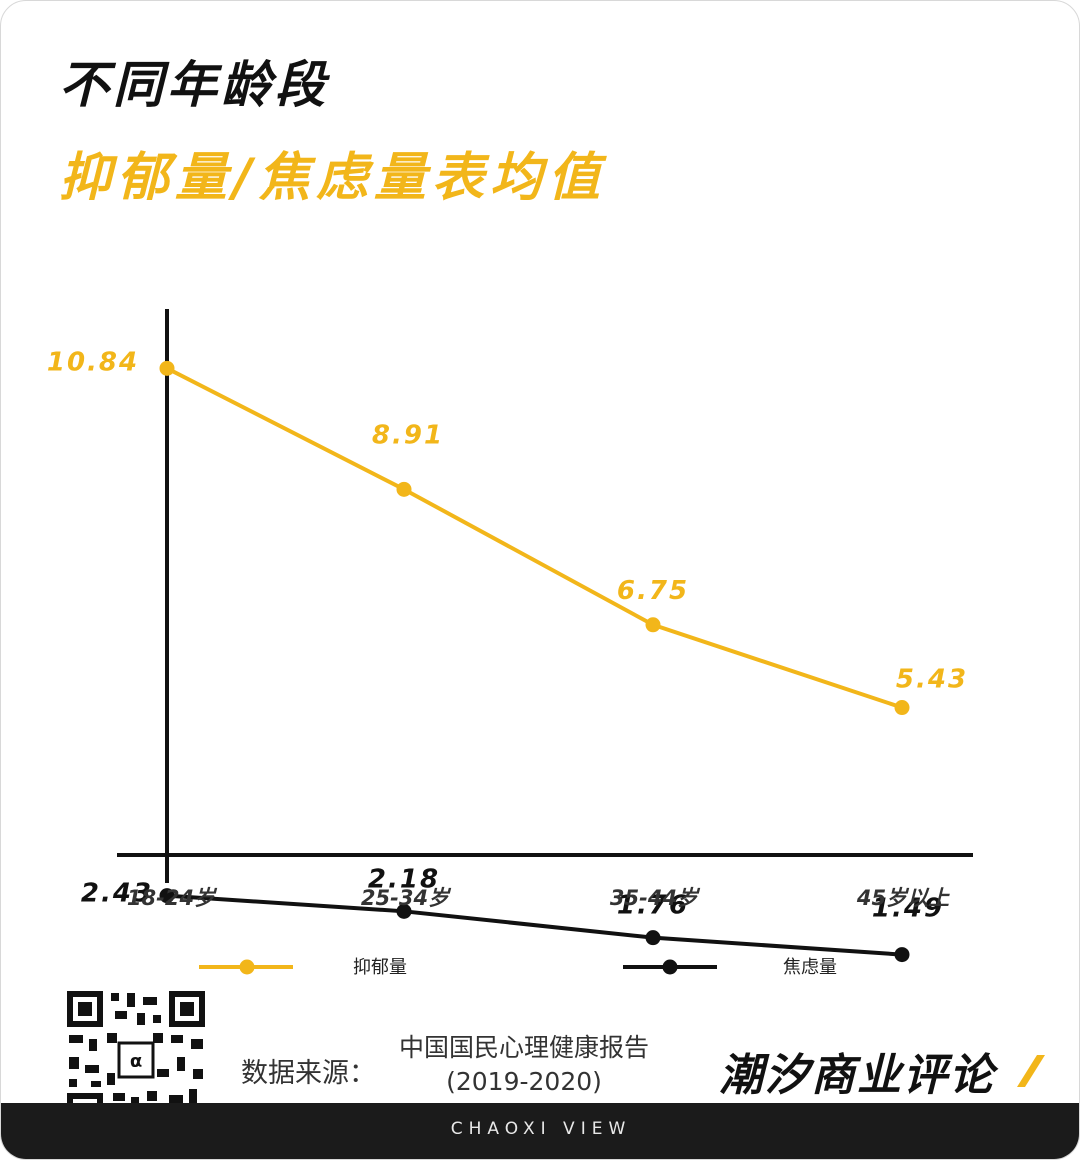 The image size is (1080, 1160). Describe the element at coordinates (534, 925) in the screenshot. I see `anxiety-series-line` at that location.